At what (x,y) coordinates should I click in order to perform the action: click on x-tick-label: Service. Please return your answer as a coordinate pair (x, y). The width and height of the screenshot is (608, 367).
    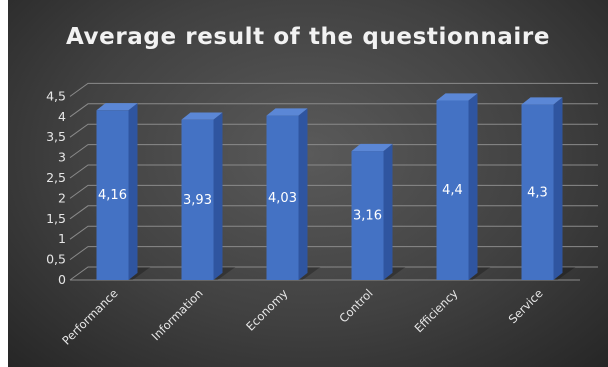
    Looking at the image, I should click on (526, 306).